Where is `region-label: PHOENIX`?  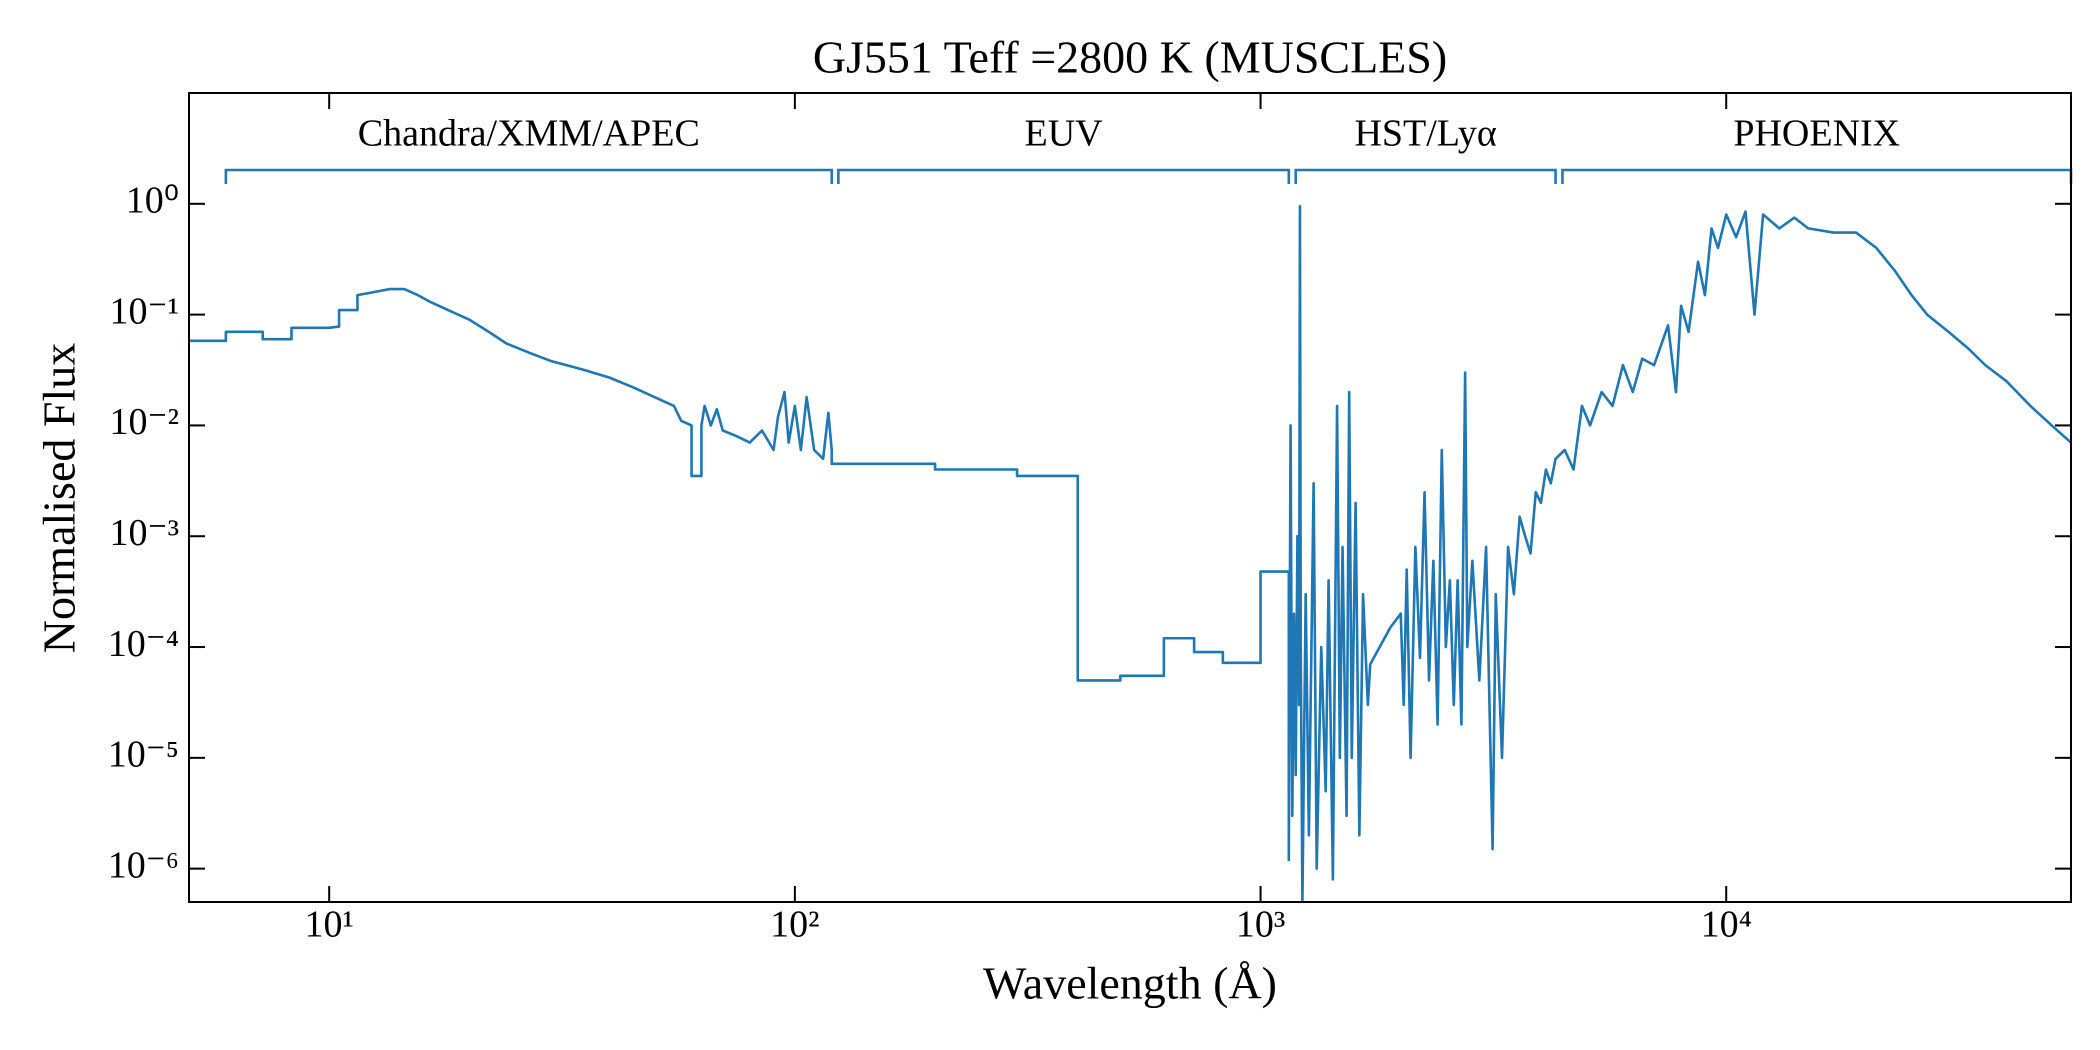 region-label: PHOENIX is located at coordinates (1816, 134).